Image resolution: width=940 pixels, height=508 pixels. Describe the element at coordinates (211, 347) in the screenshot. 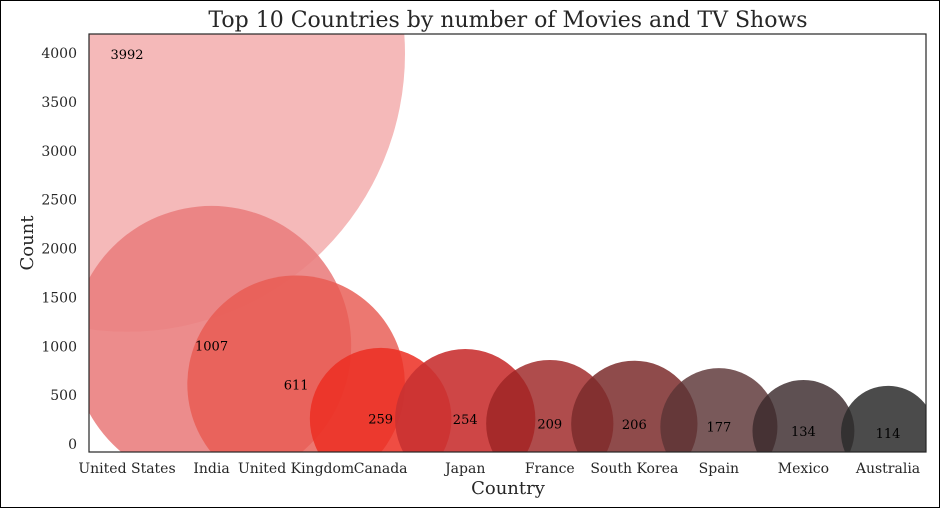

I see `data-label: 1007` at that location.